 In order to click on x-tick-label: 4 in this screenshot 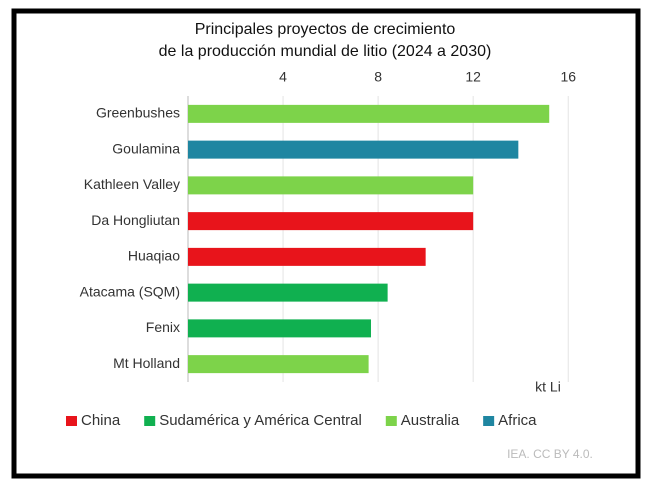, I will do `click(283, 77)`.